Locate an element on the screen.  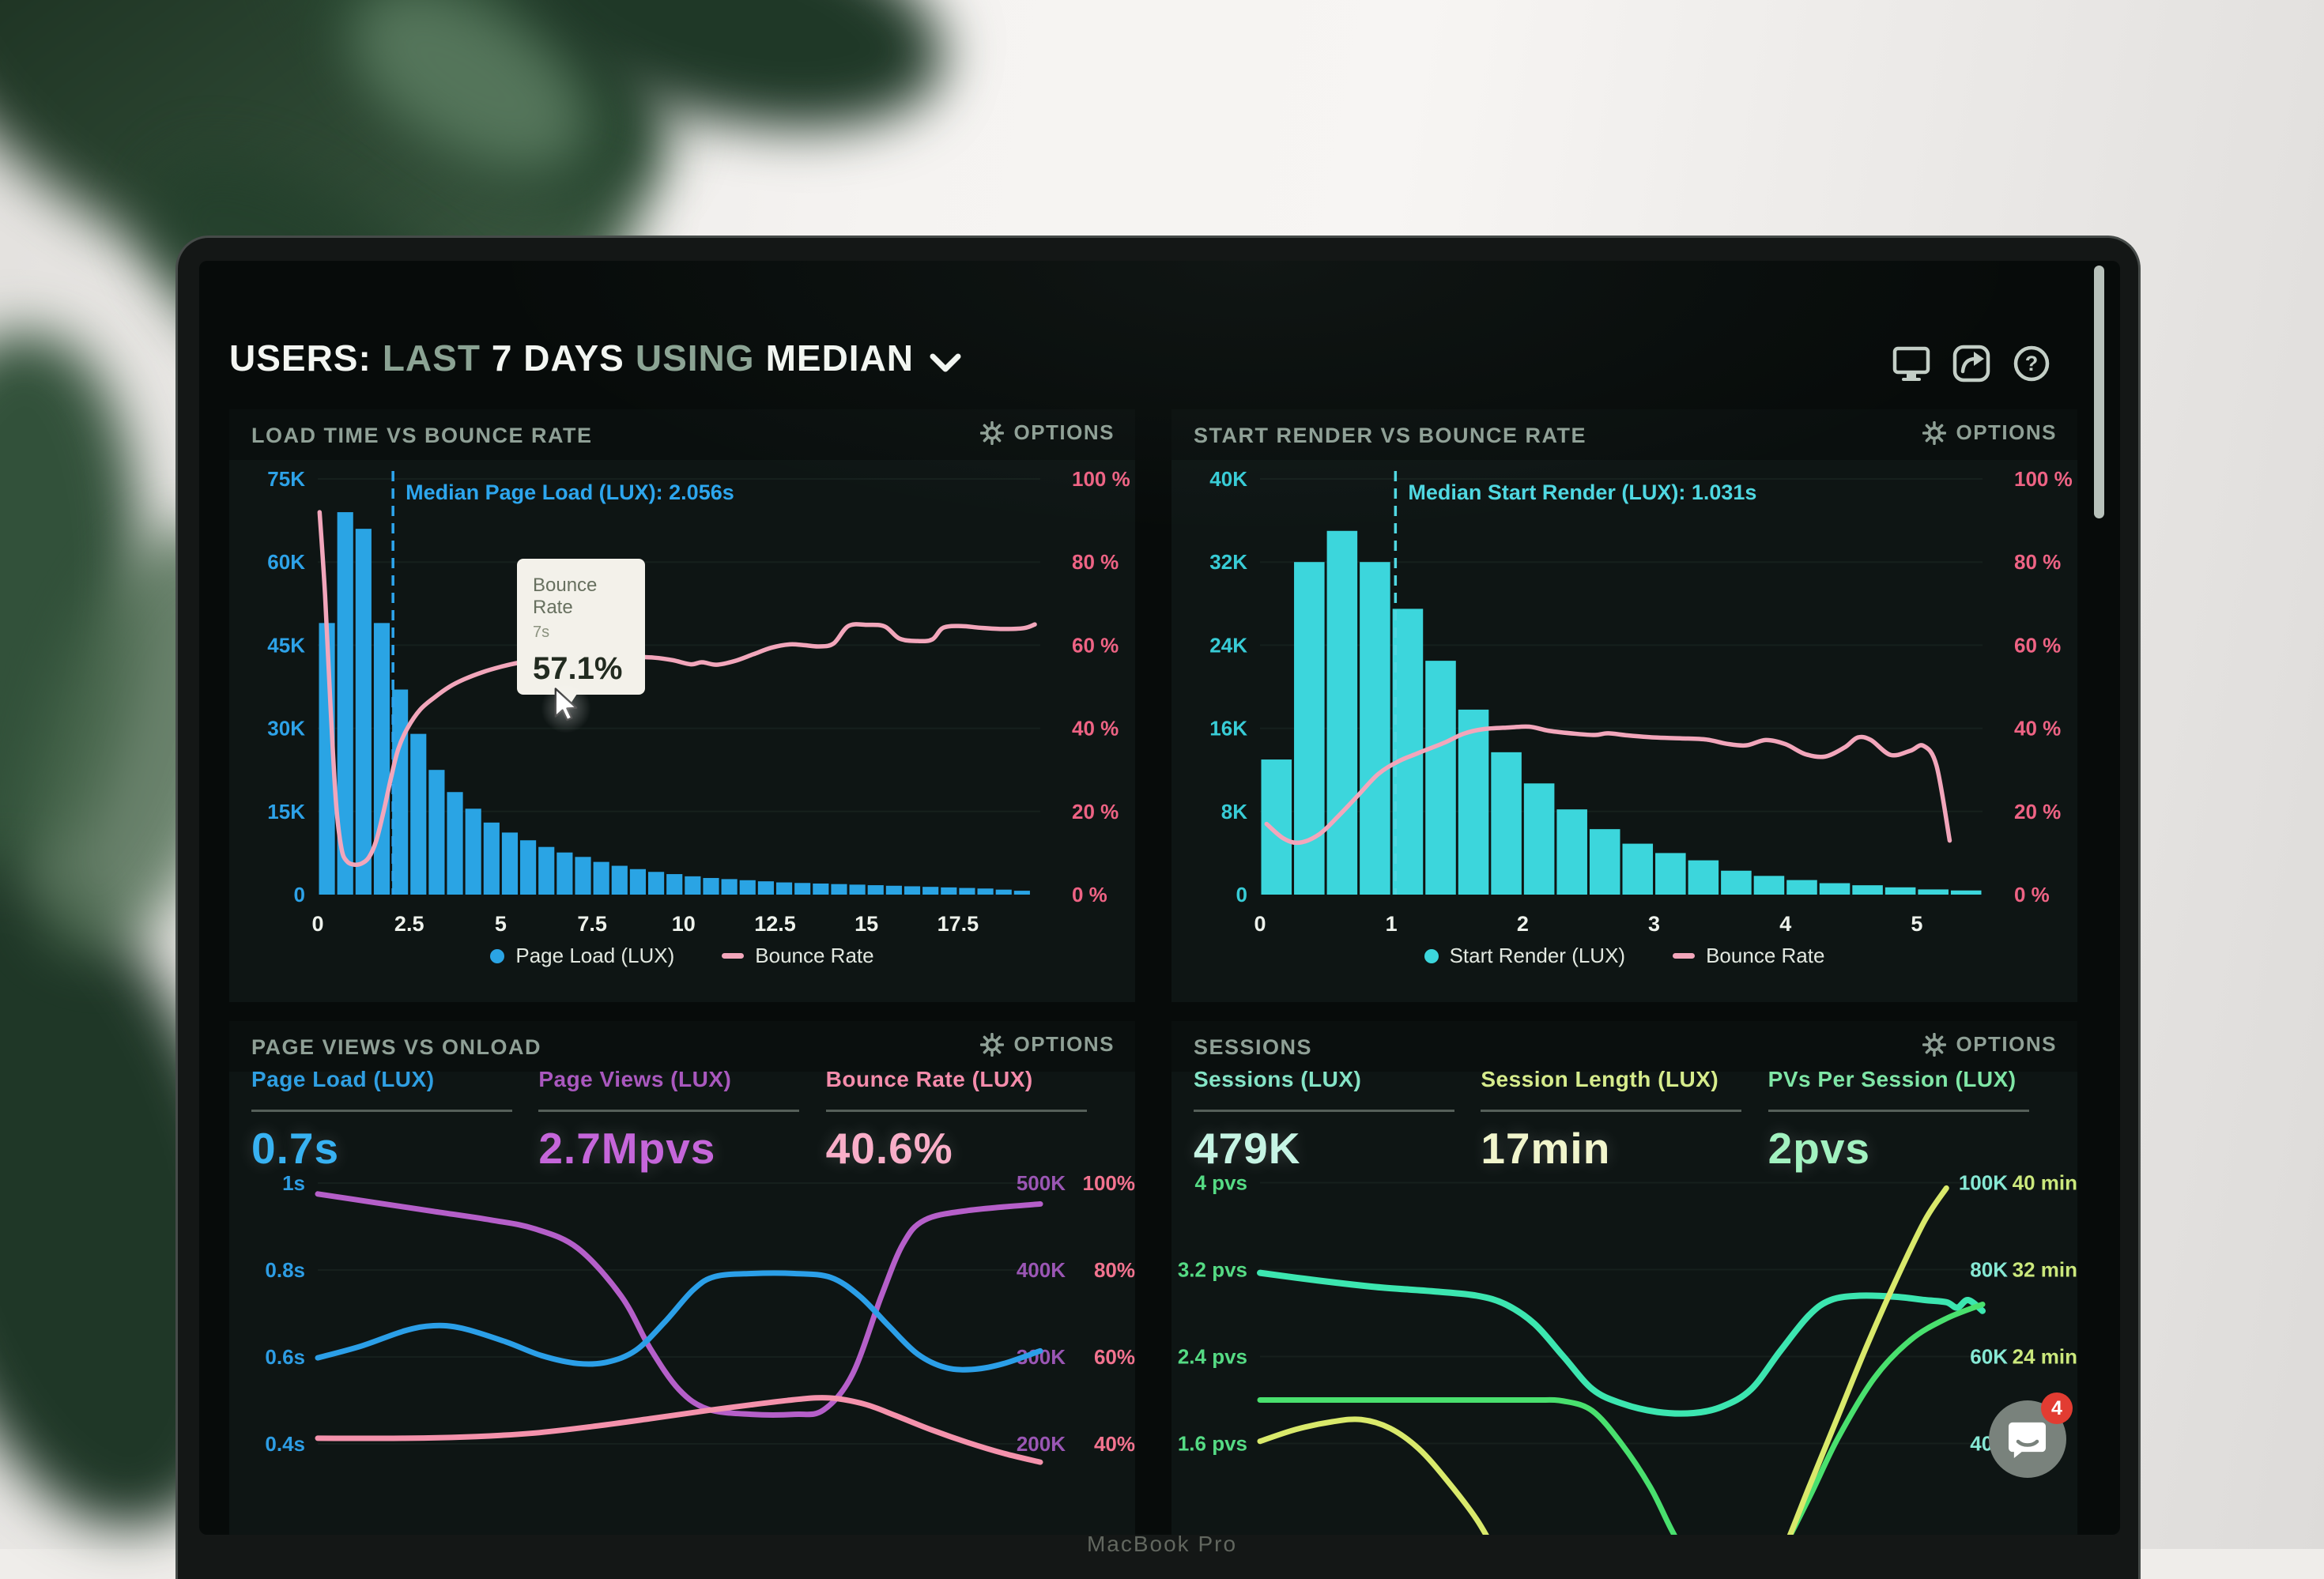
svg-text: 10 is located at coordinates (684, 923).